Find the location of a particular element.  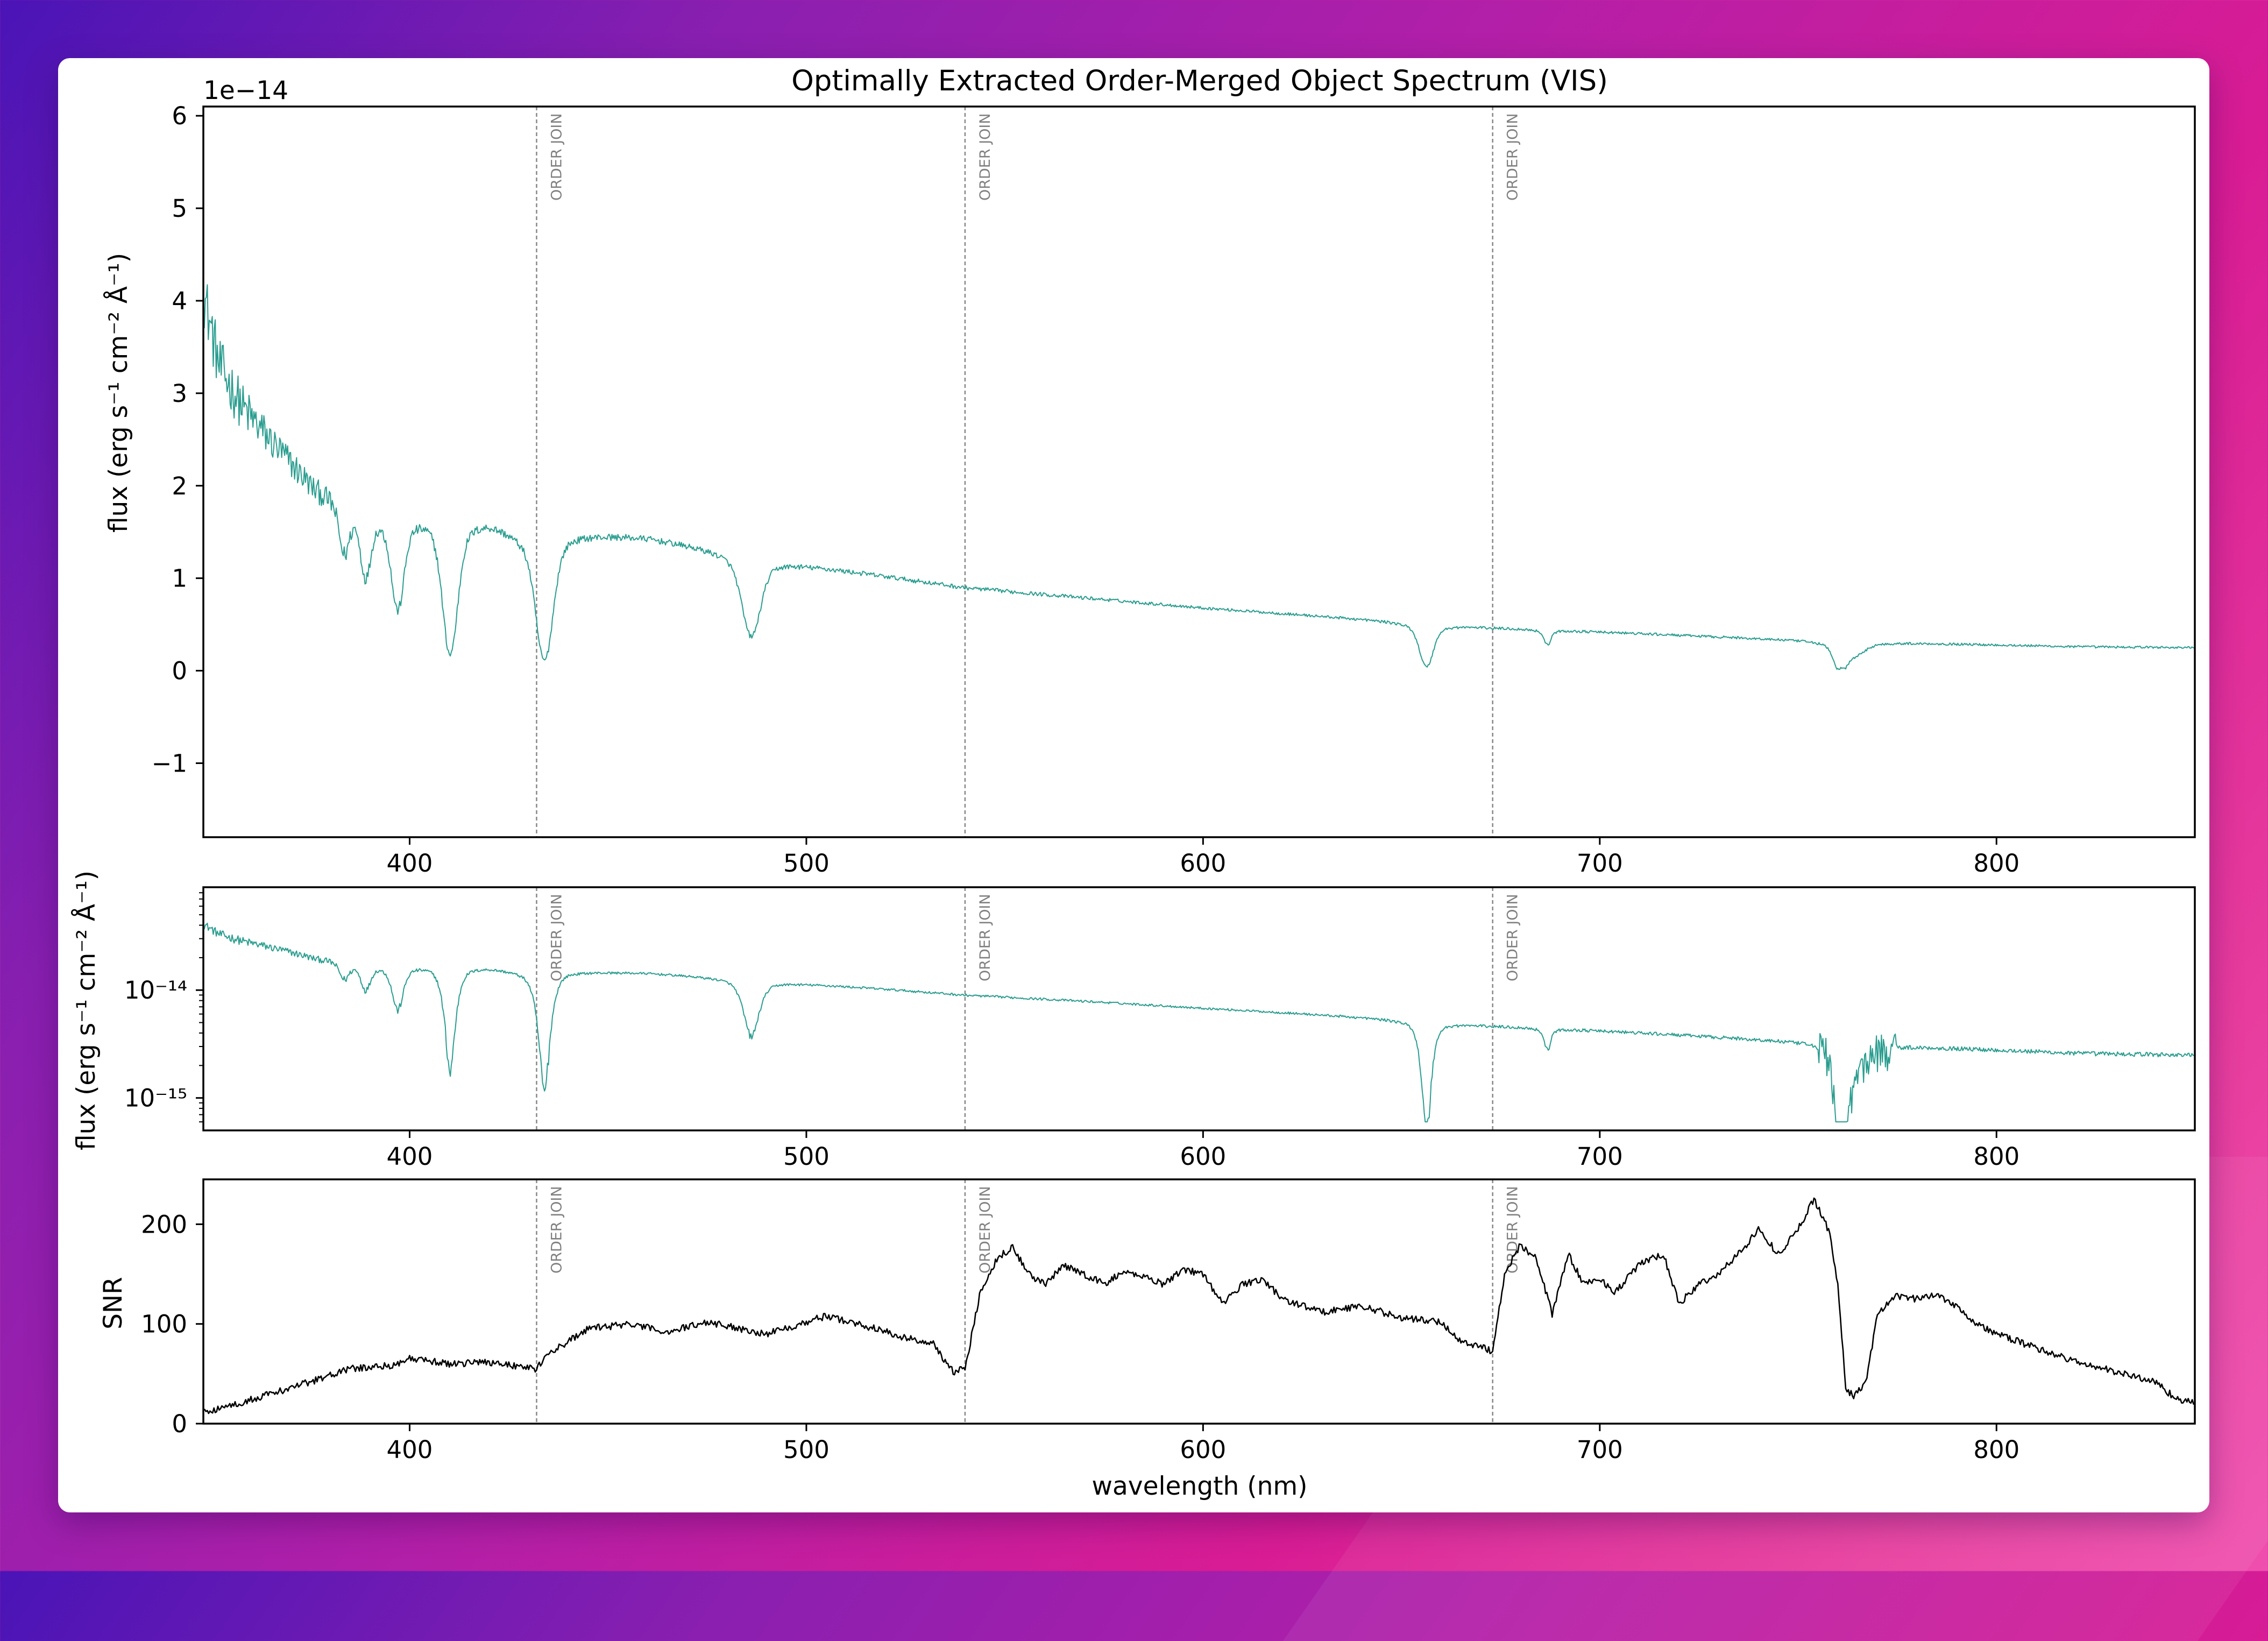

y-tick-label: 100 is located at coordinates (164, 1324).